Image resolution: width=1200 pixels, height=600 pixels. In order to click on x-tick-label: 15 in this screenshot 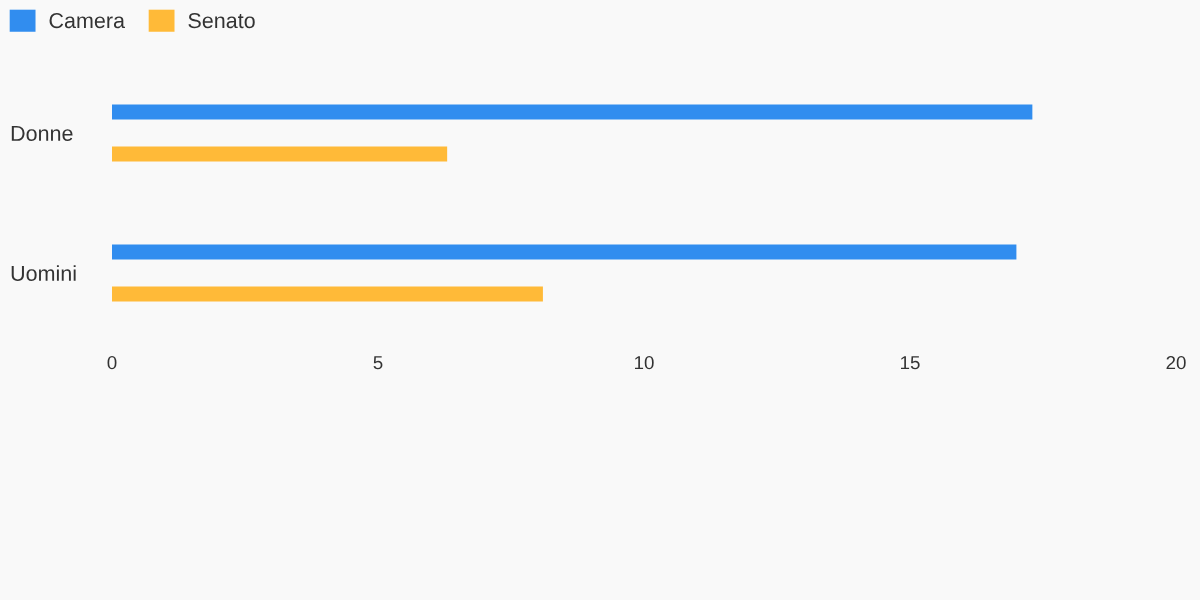, I will do `click(910, 363)`.